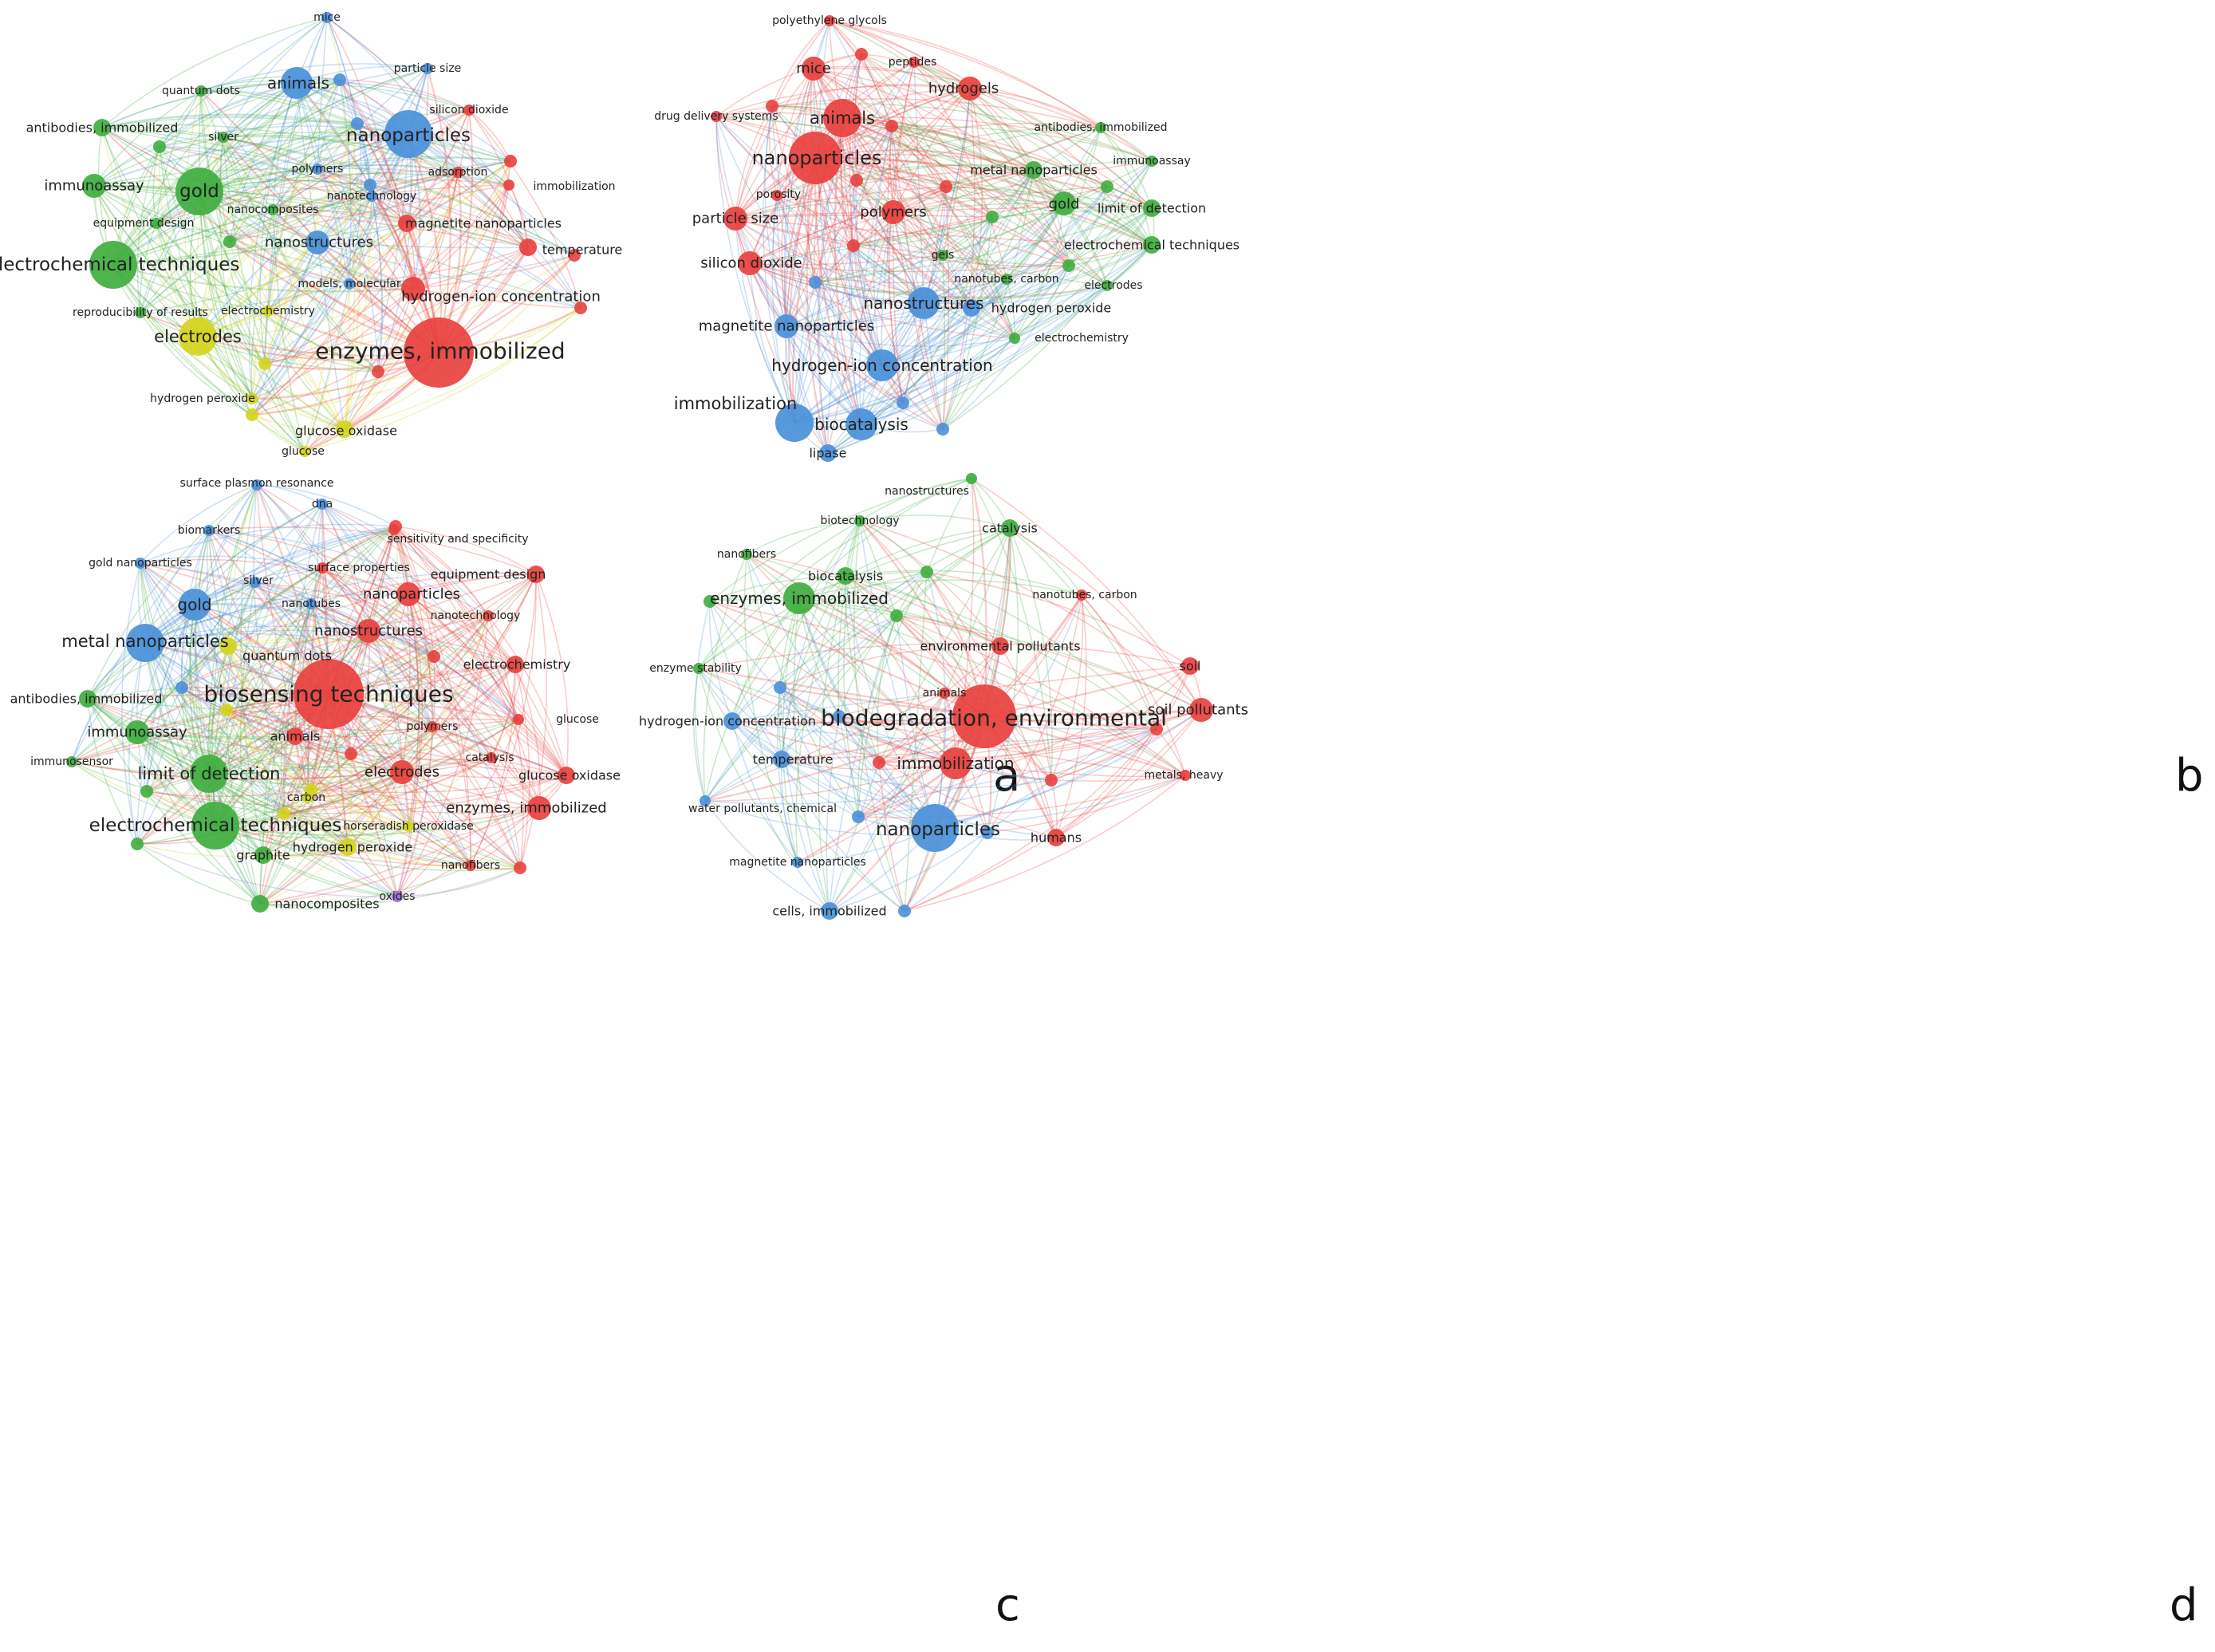 The width and height of the screenshot is (2215, 1652). What do you see at coordinates (582, 250) in the screenshot?
I see `node-label: temperature` at bounding box center [582, 250].